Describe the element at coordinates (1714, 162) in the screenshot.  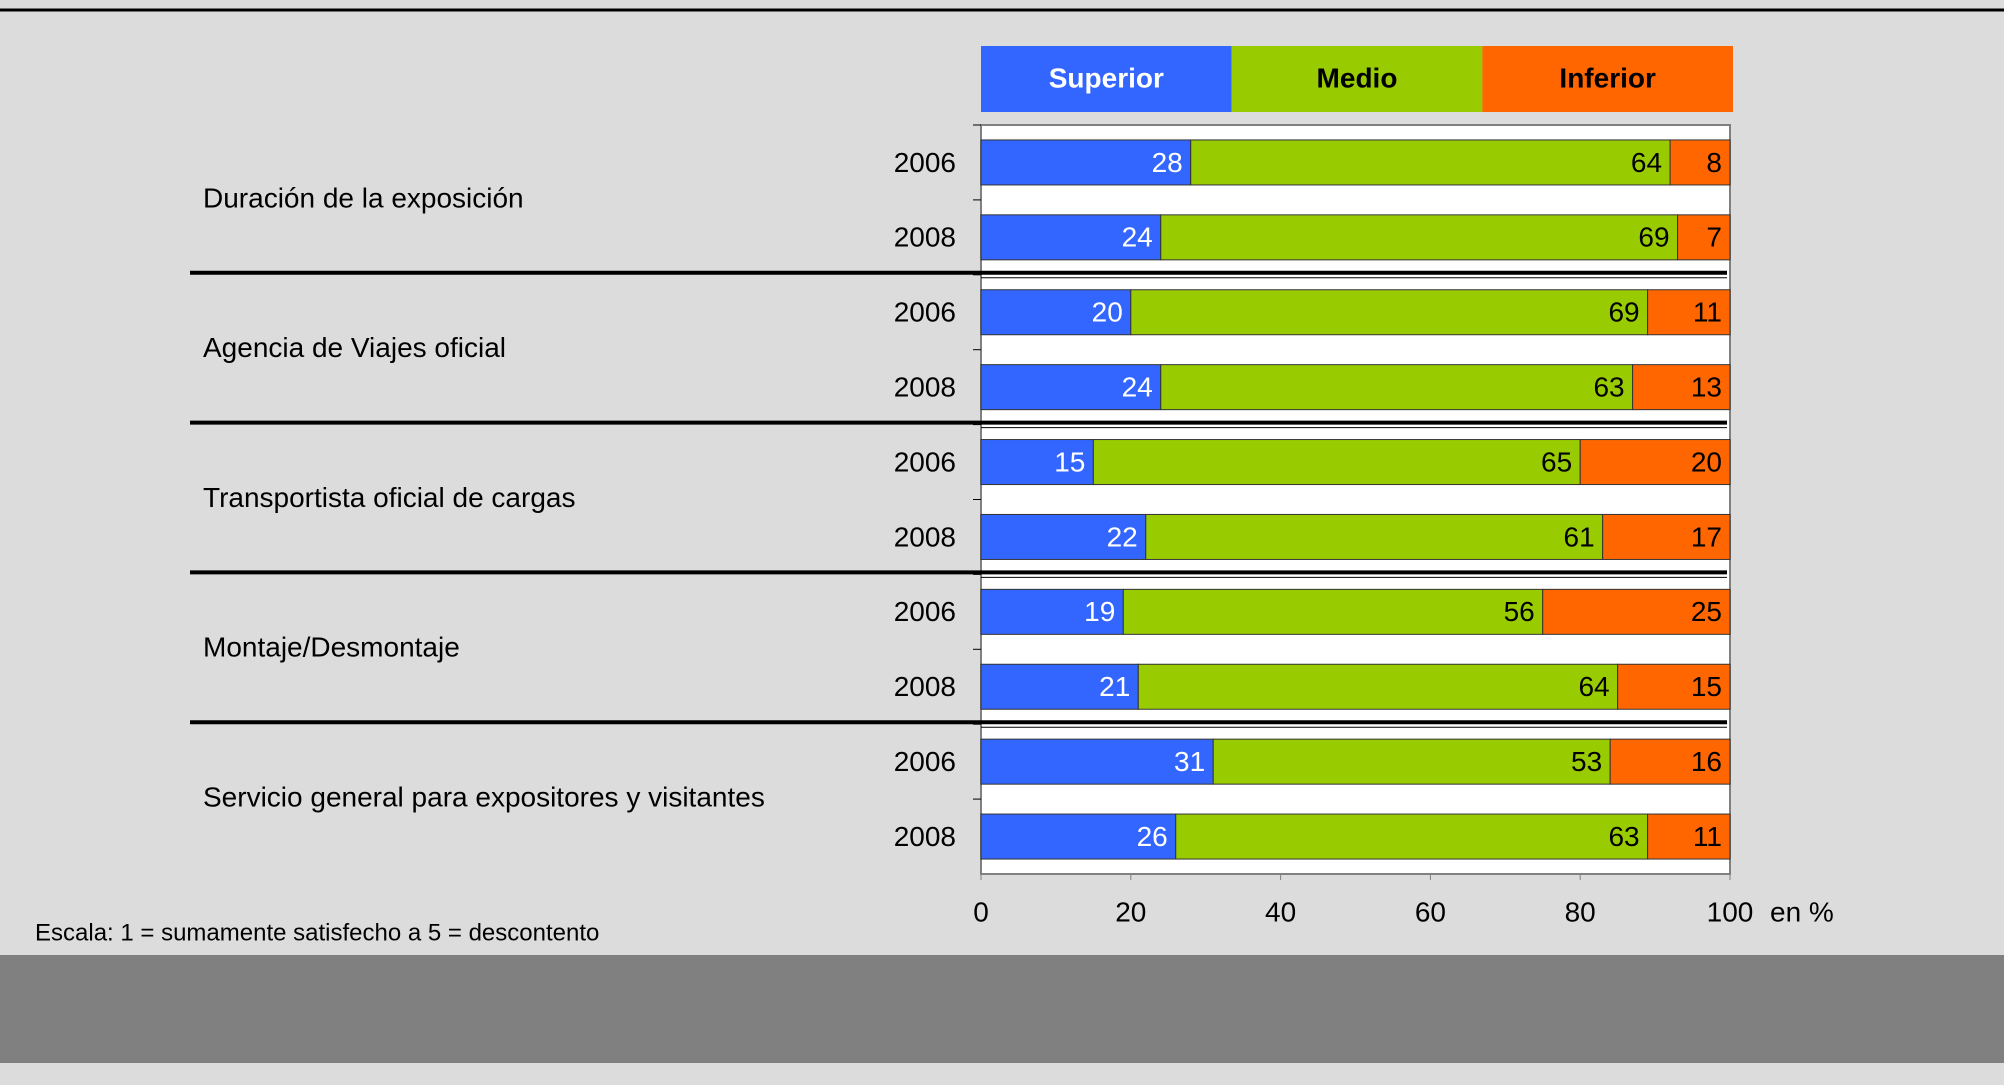
I see `value-label: 8` at that location.